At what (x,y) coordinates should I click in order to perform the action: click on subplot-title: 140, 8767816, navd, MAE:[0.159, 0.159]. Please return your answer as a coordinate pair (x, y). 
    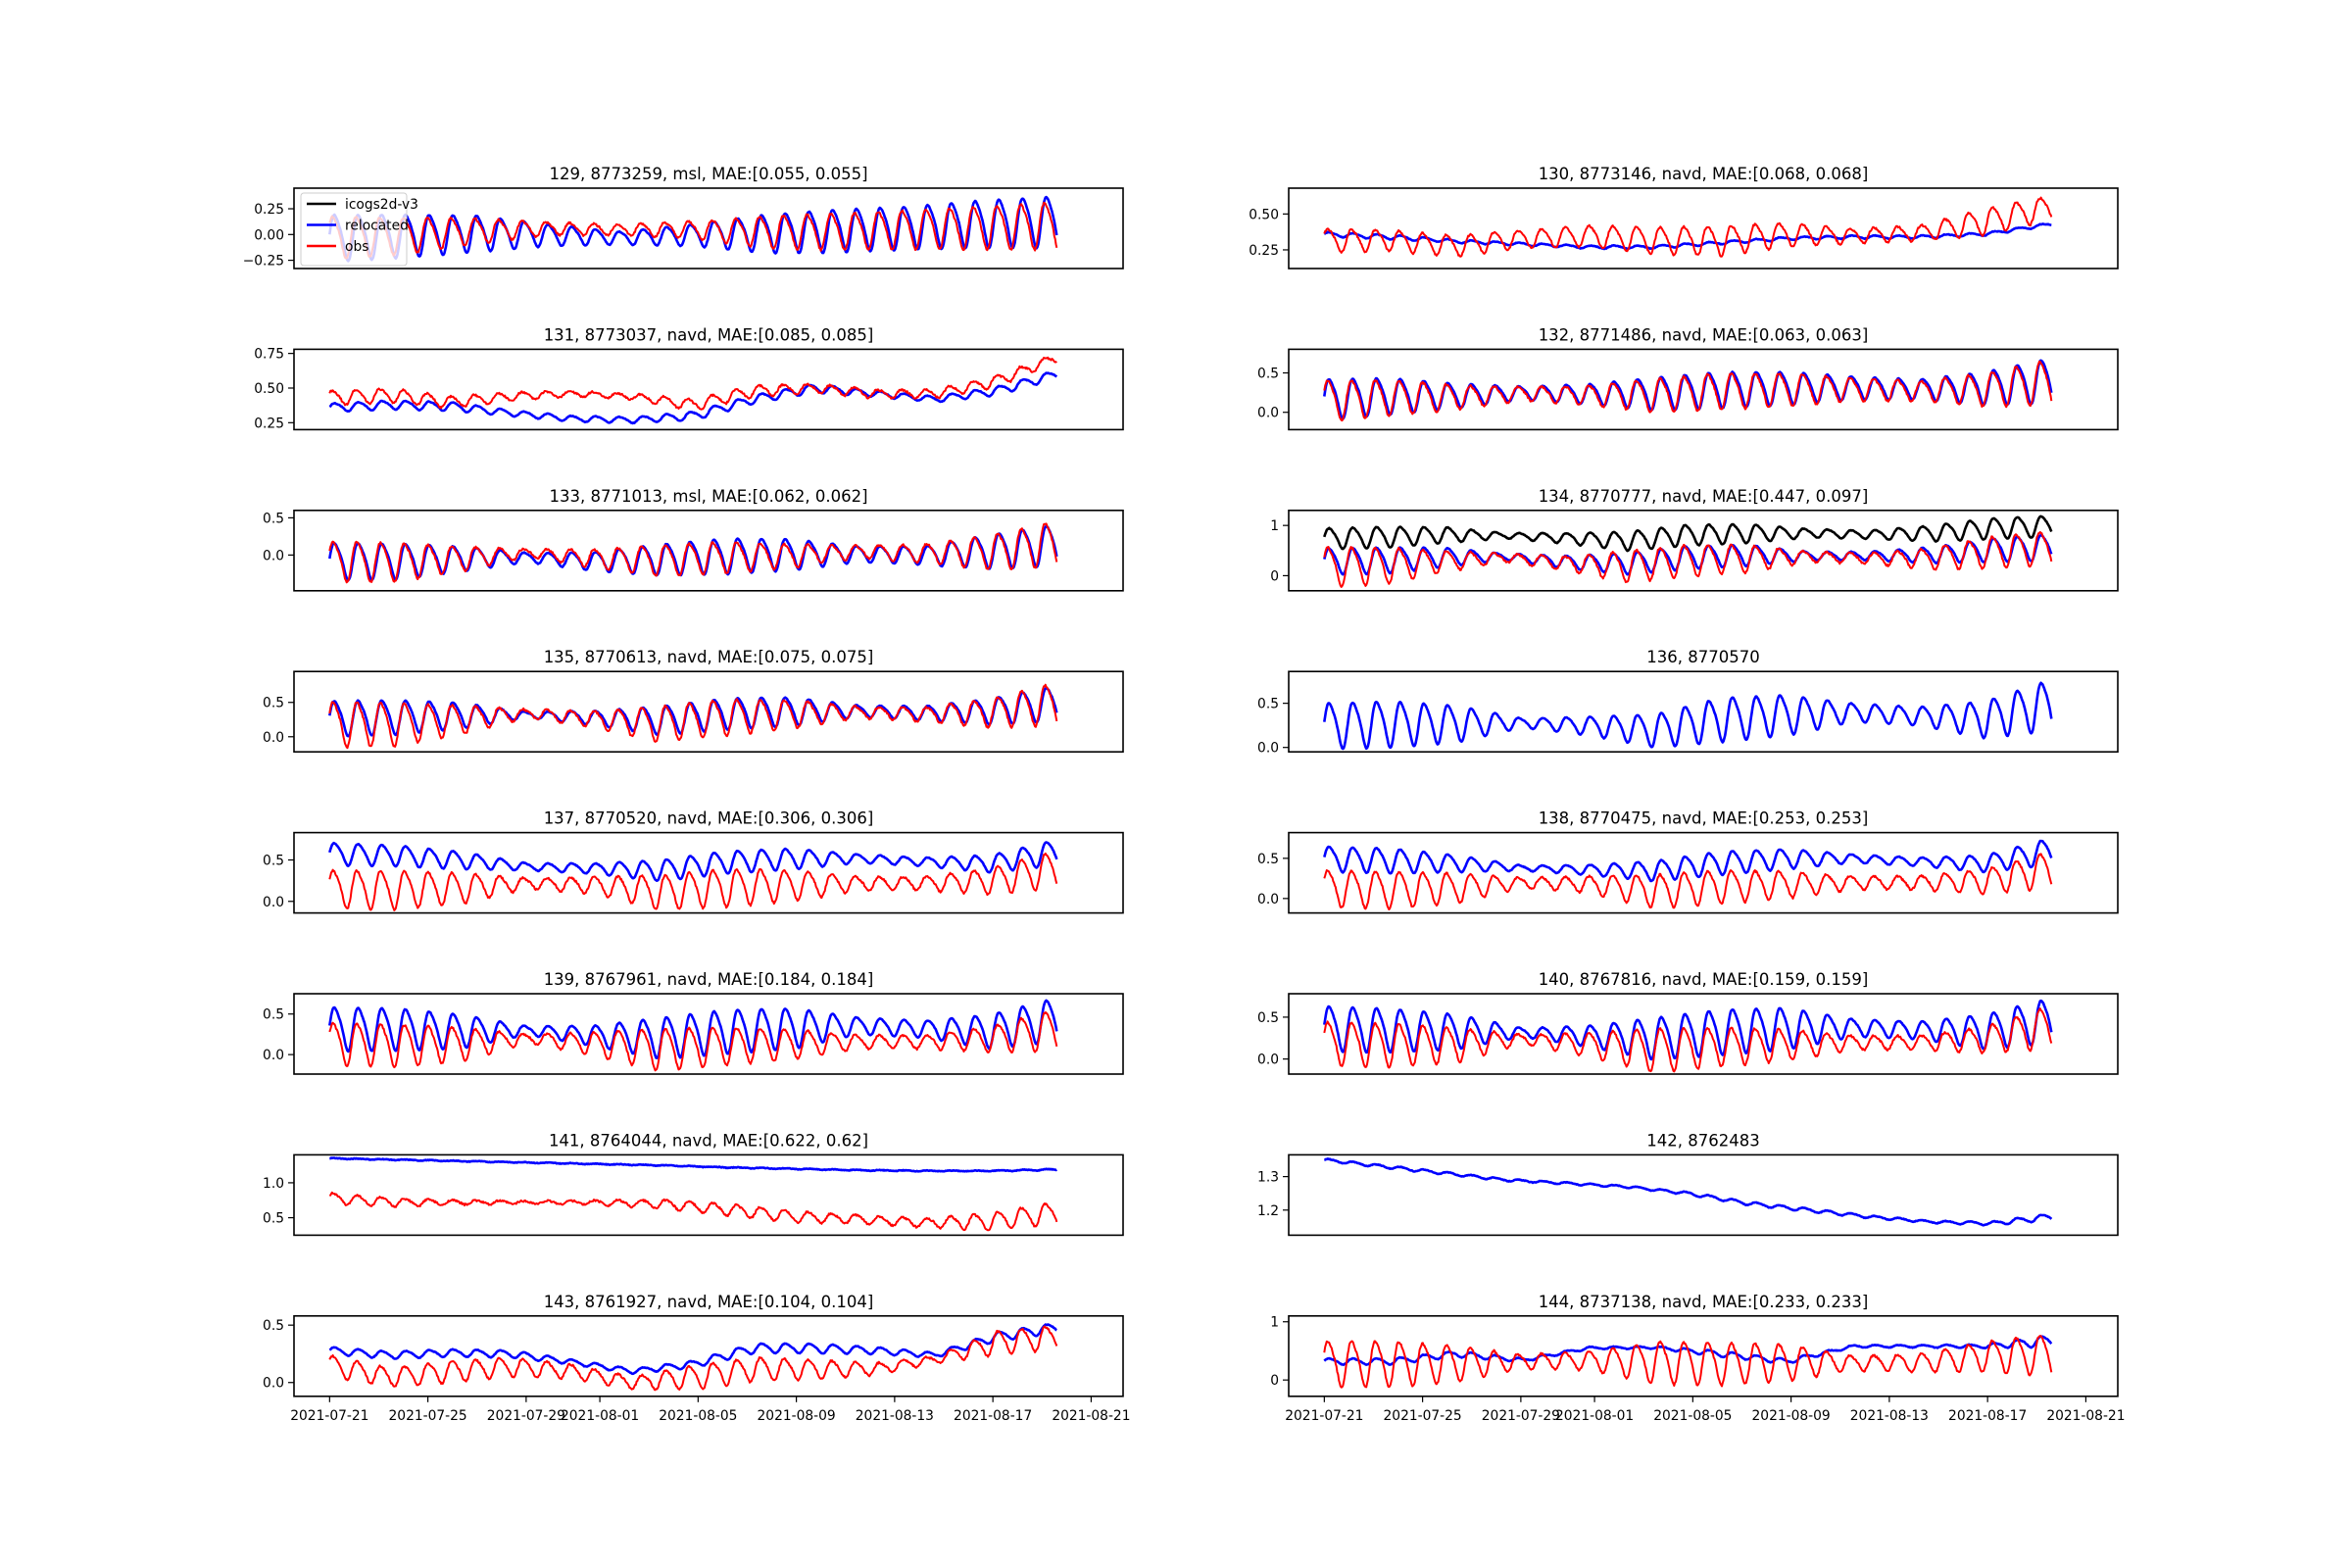
    Looking at the image, I should click on (1704, 979).